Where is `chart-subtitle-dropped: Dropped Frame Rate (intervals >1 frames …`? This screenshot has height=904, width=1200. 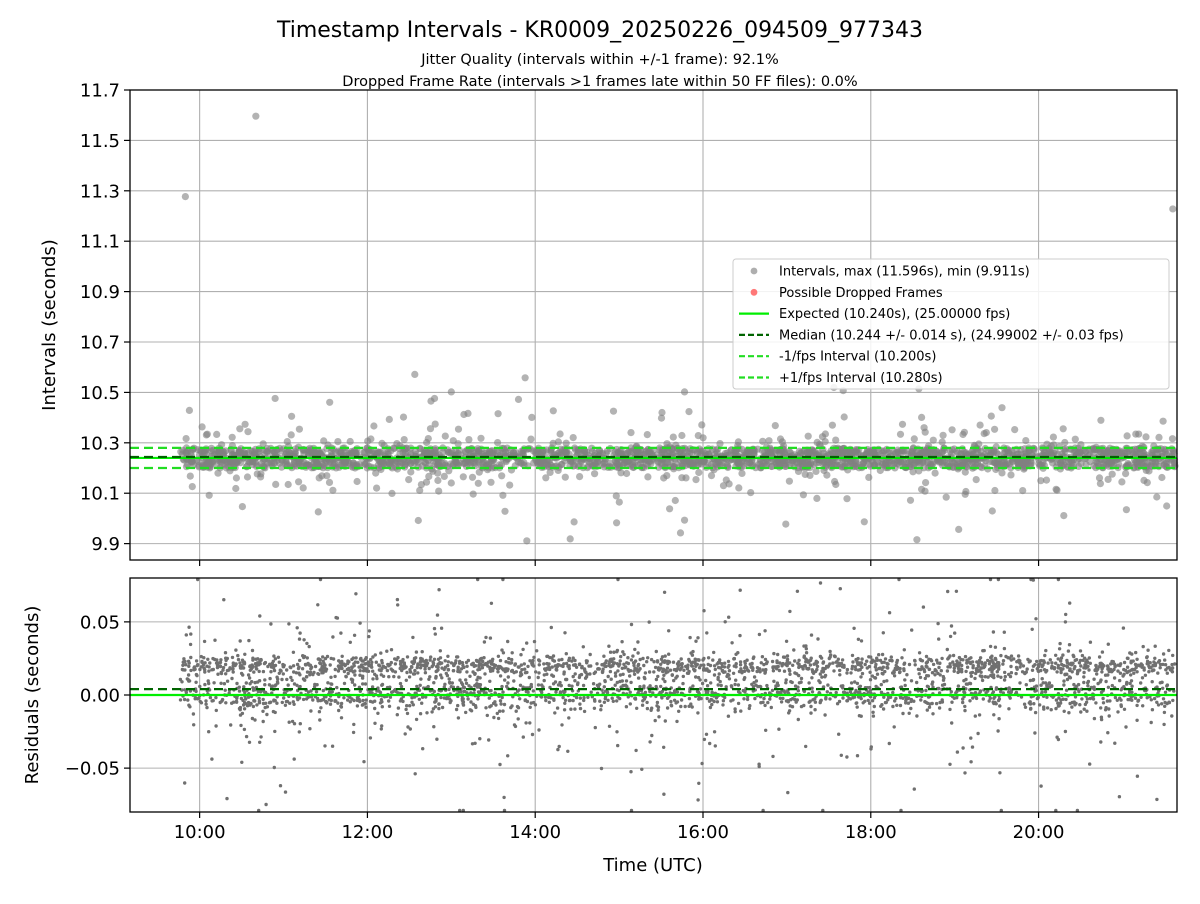 chart-subtitle-dropped: Dropped Frame Rate (intervals >1 frames … is located at coordinates (599, 82).